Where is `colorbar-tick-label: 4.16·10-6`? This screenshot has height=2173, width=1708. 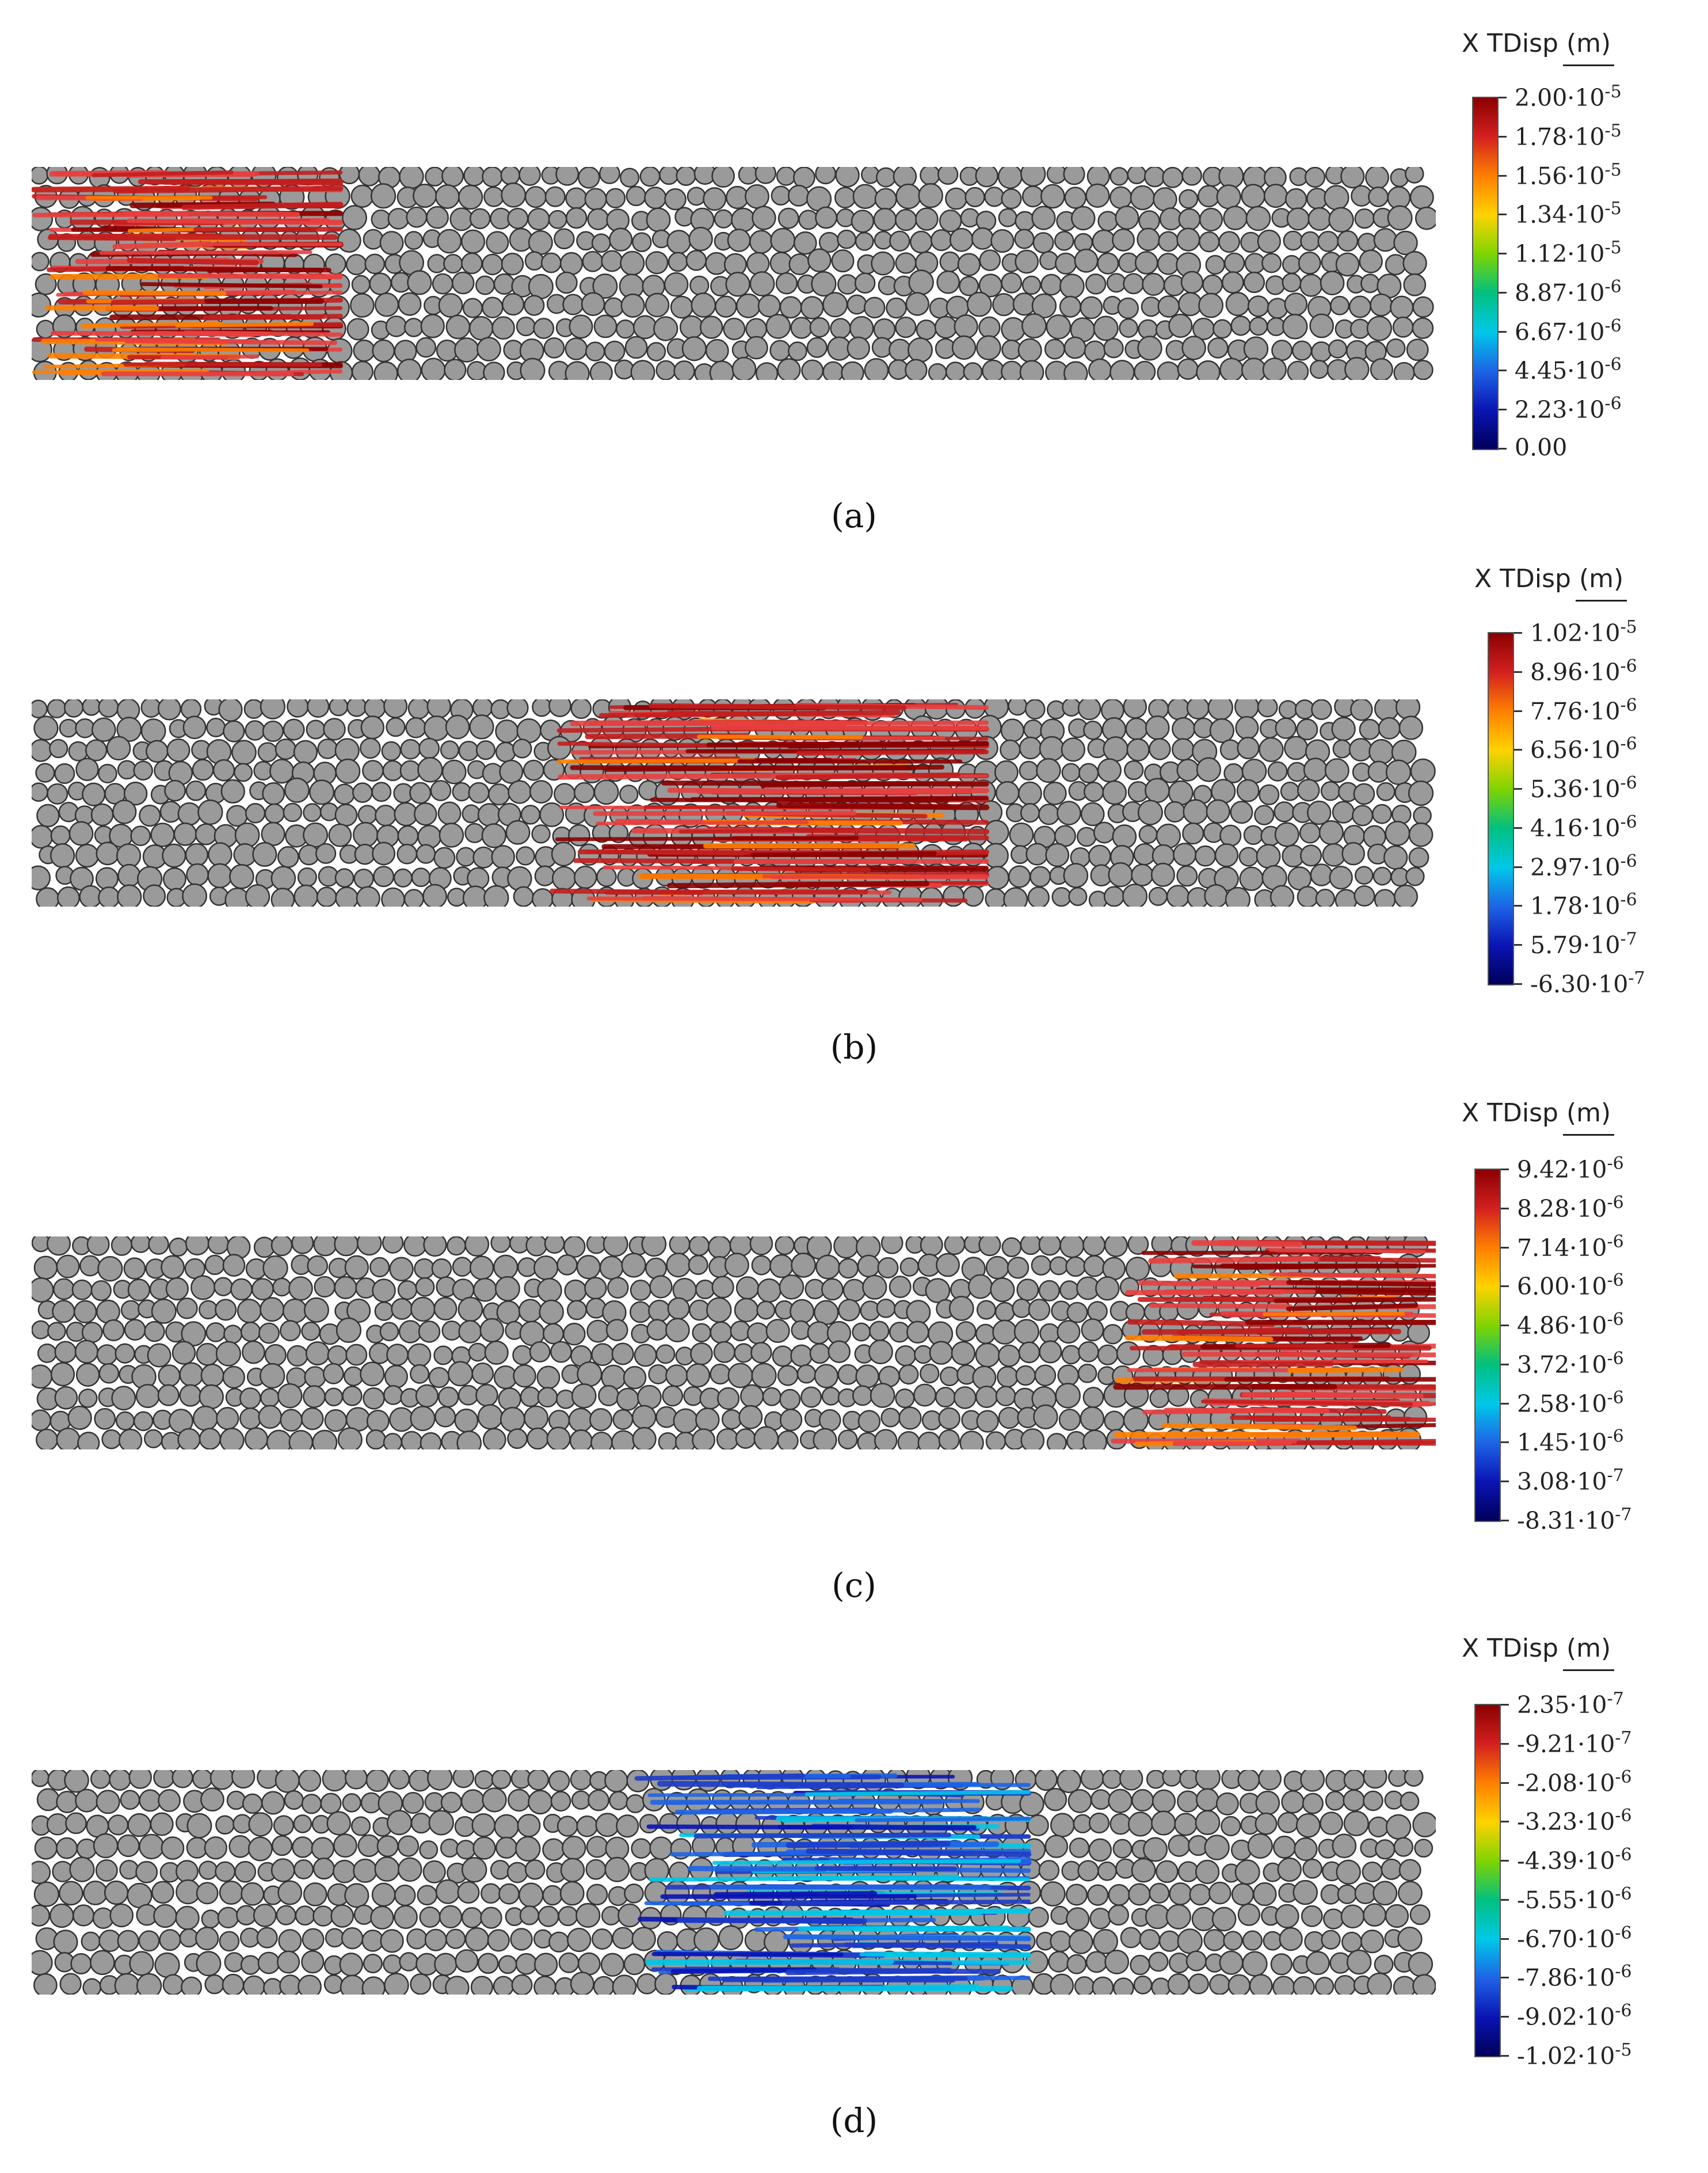
colorbar-tick-label: 4.16·10-6 is located at coordinates (1583, 827).